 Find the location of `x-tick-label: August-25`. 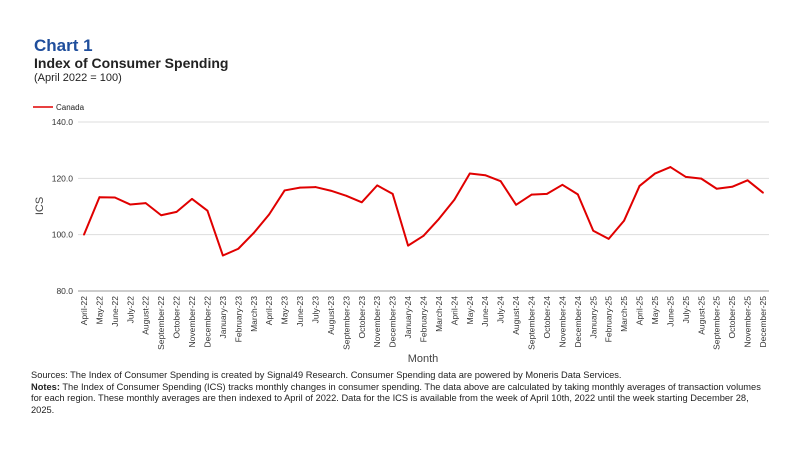

x-tick-label: August-25 is located at coordinates (701, 315).